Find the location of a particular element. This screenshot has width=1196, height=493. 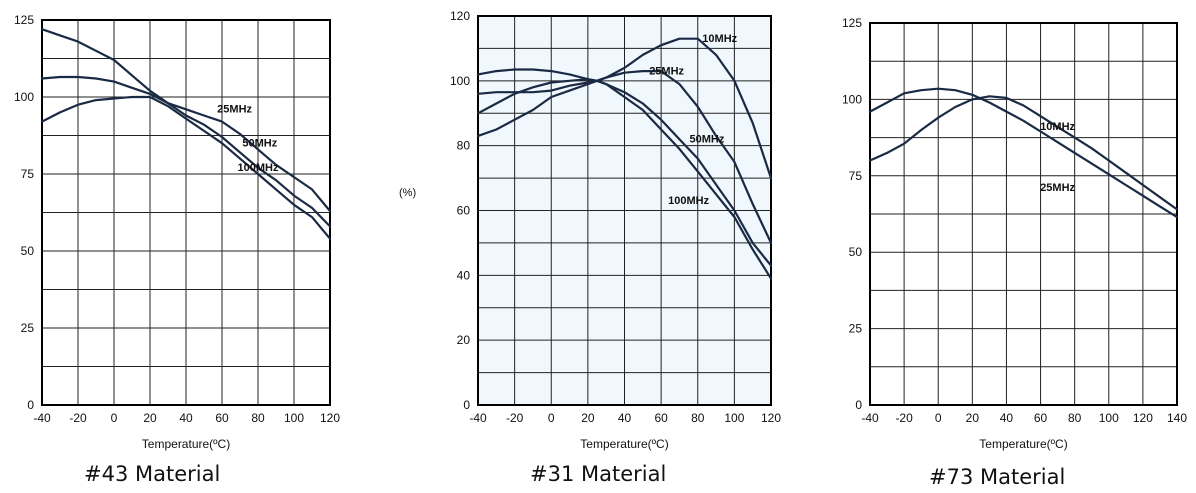

x-tick-label: 140 is located at coordinates (1177, 418).